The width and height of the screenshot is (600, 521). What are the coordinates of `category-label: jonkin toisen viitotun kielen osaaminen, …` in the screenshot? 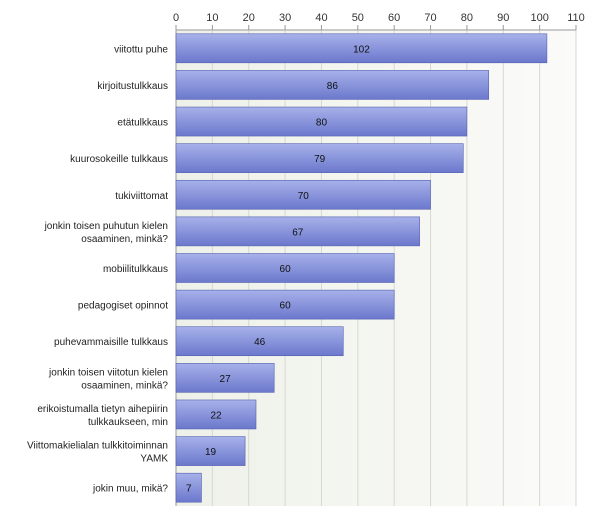 It's located at (108, 379).